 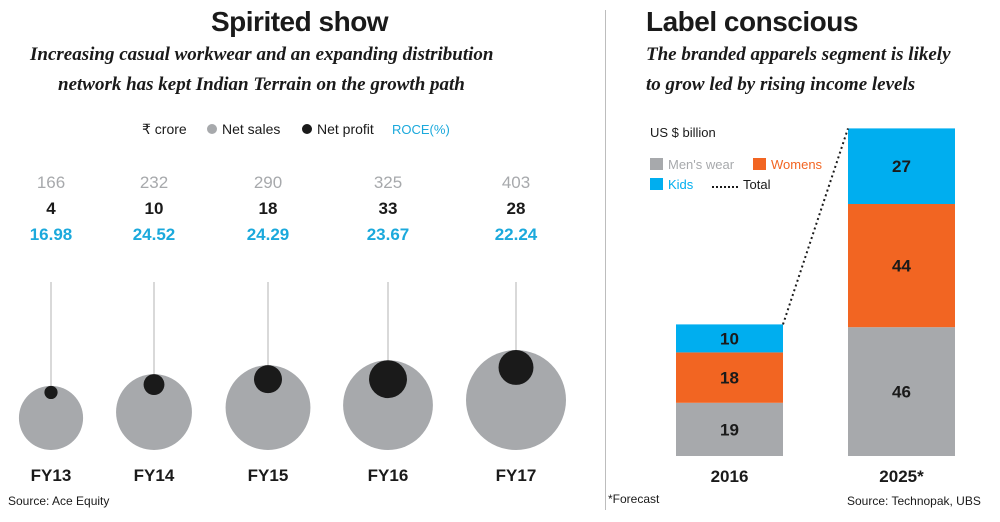 I want to click on x-tick-label: 2025*, so click(x=901, y=476).